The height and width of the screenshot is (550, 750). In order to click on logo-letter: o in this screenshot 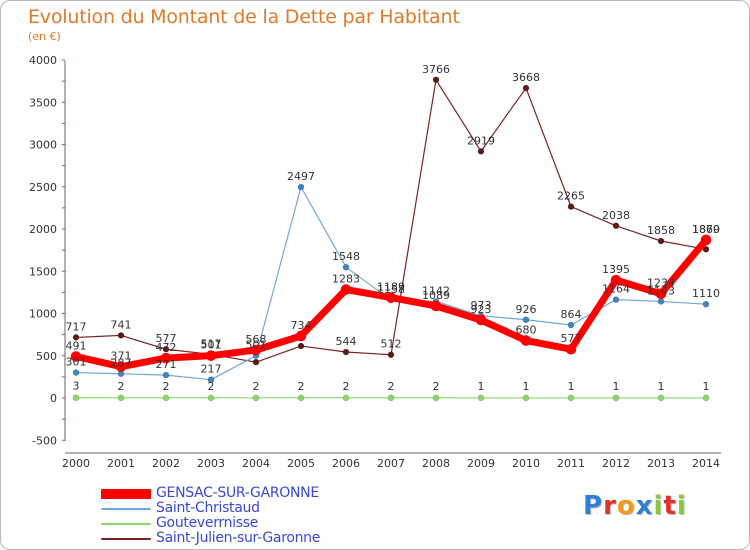, I will do `click(626, 506)`.